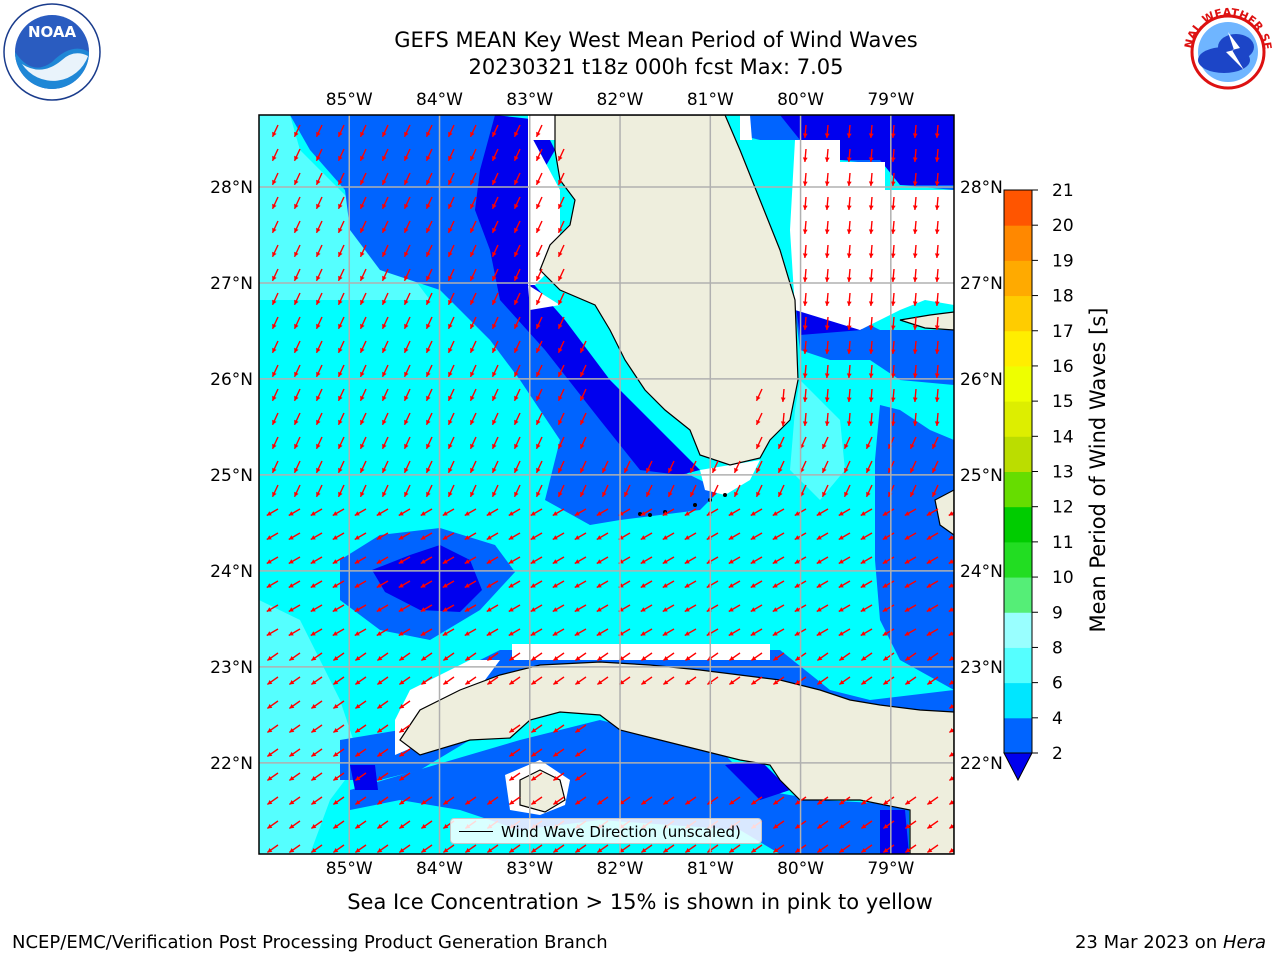  I want to click on noaa-logo-icon: NOAA, so click(52, 52).